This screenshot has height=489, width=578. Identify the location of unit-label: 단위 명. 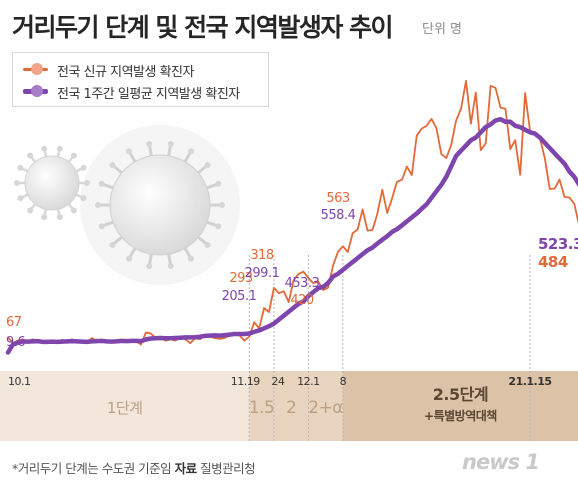
(442, 29).